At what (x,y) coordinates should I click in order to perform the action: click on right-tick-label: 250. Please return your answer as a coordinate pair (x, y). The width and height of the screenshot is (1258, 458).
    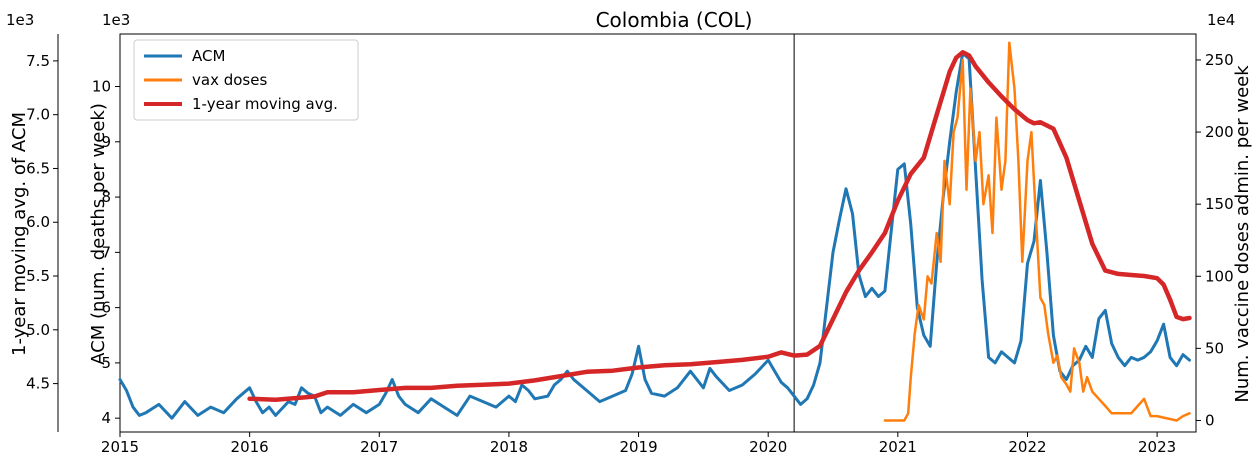
    Looking at the image, I should click on (1219, 60).